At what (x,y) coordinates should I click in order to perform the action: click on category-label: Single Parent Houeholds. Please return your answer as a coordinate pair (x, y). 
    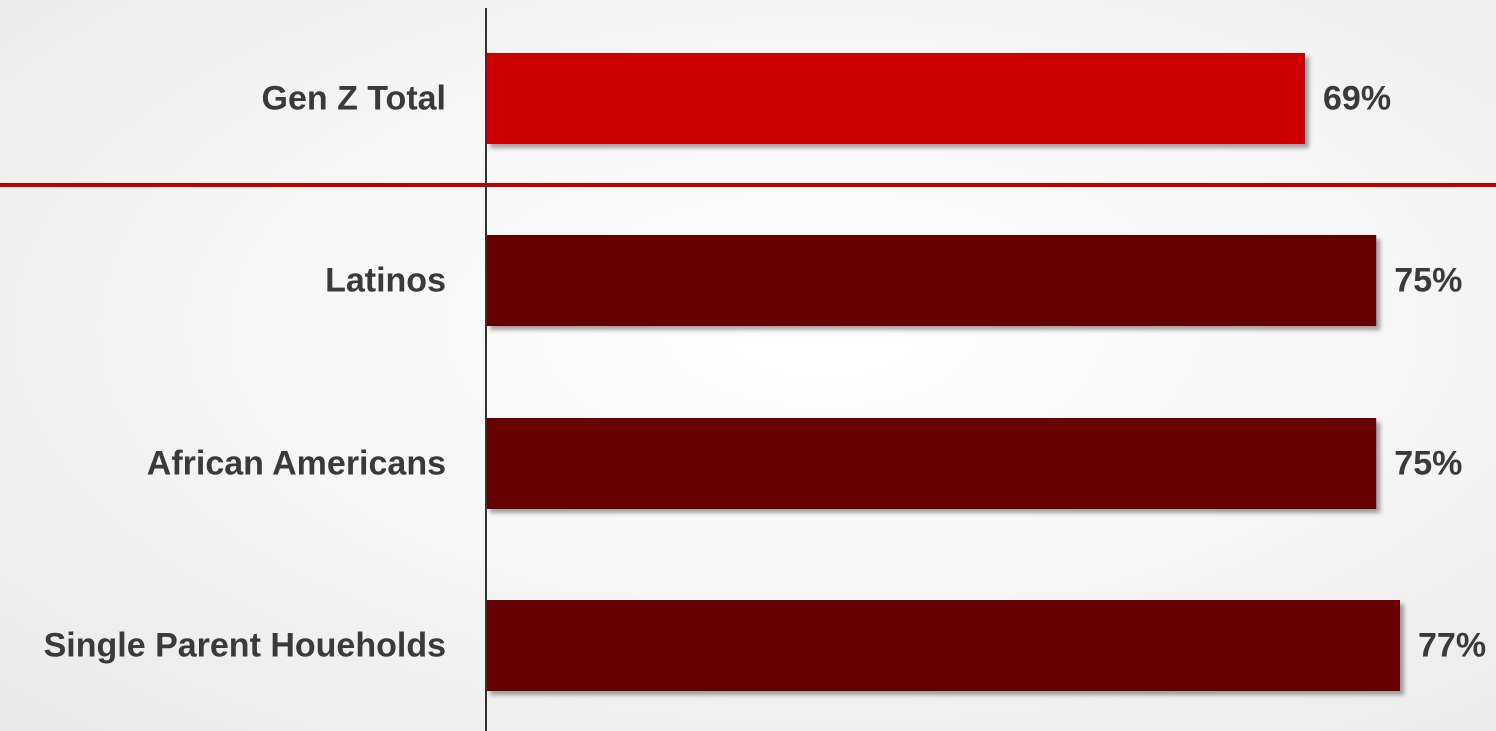
    Looking at the image, I should click on (245, 646).